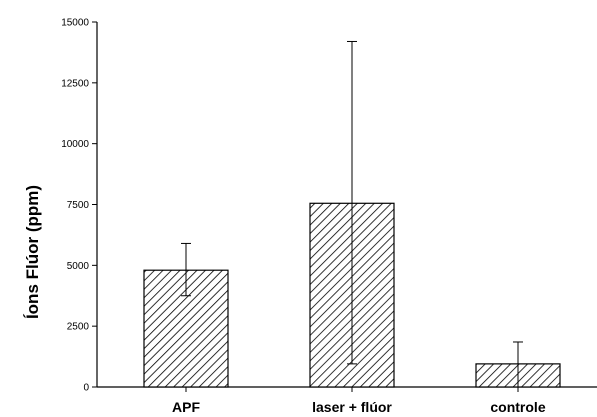 Image resolution: width=597 pixels, height=417 pixels. What do you see at coordinates (86, 388) in the screenshot?
I see `y-tick-label: 0` at bounding box center [86, 388].